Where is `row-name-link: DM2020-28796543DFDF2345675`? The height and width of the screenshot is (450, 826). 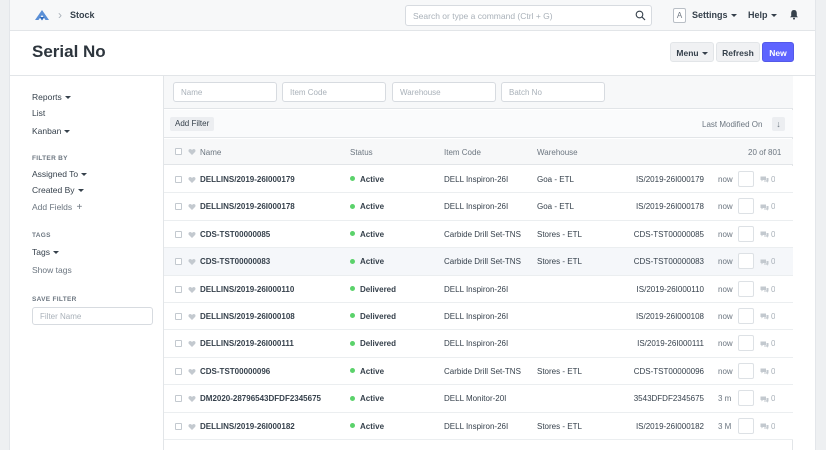 row-name-link: DM2020-28796543DFDF2345675 is located at coordinates (260, 399).